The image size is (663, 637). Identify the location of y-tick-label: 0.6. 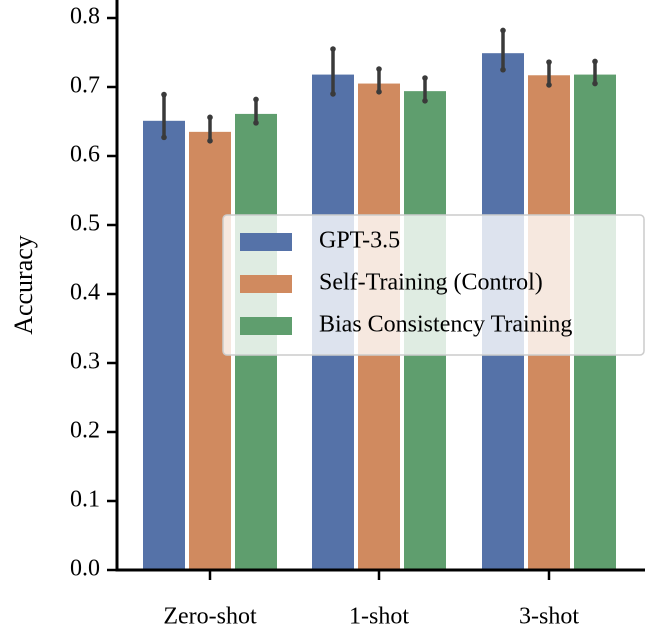
(85, 155).